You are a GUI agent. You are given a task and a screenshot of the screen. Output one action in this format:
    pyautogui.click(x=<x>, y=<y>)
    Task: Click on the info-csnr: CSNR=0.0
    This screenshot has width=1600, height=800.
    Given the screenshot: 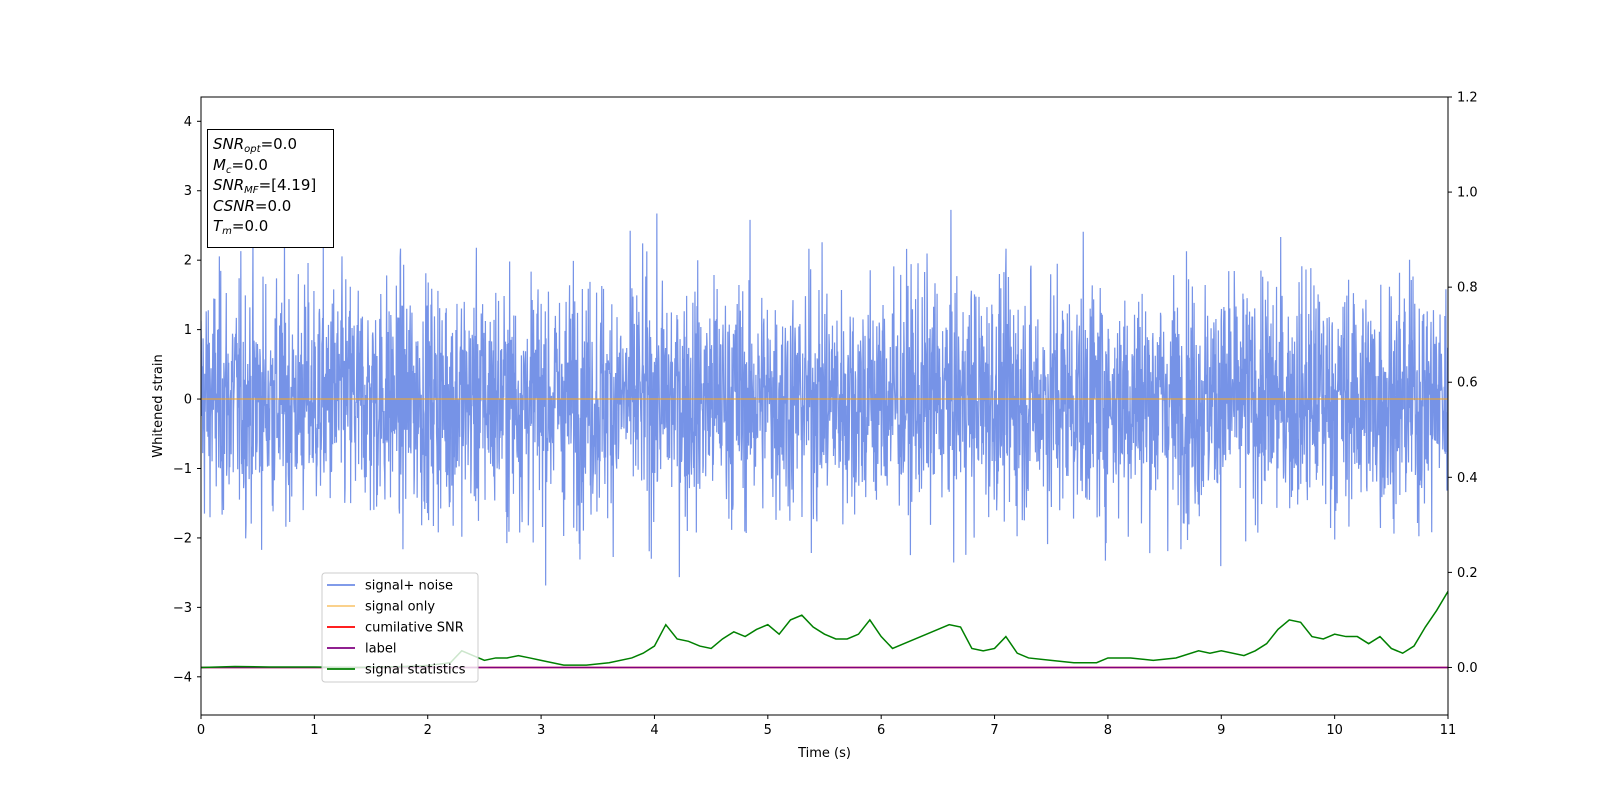 What is the action you would take?
    pyautogui.click(x=252, y=205)
    